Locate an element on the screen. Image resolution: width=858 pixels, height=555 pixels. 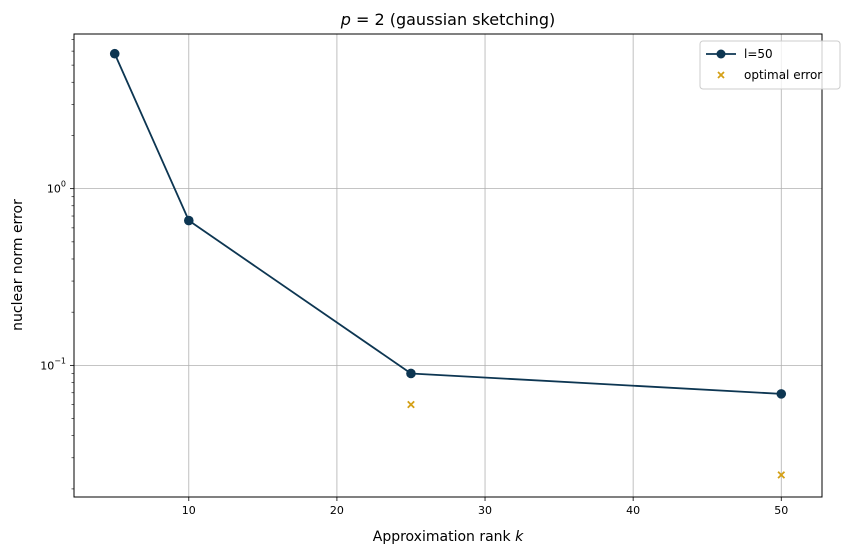
legend-box is located at coordinates (770, 65).